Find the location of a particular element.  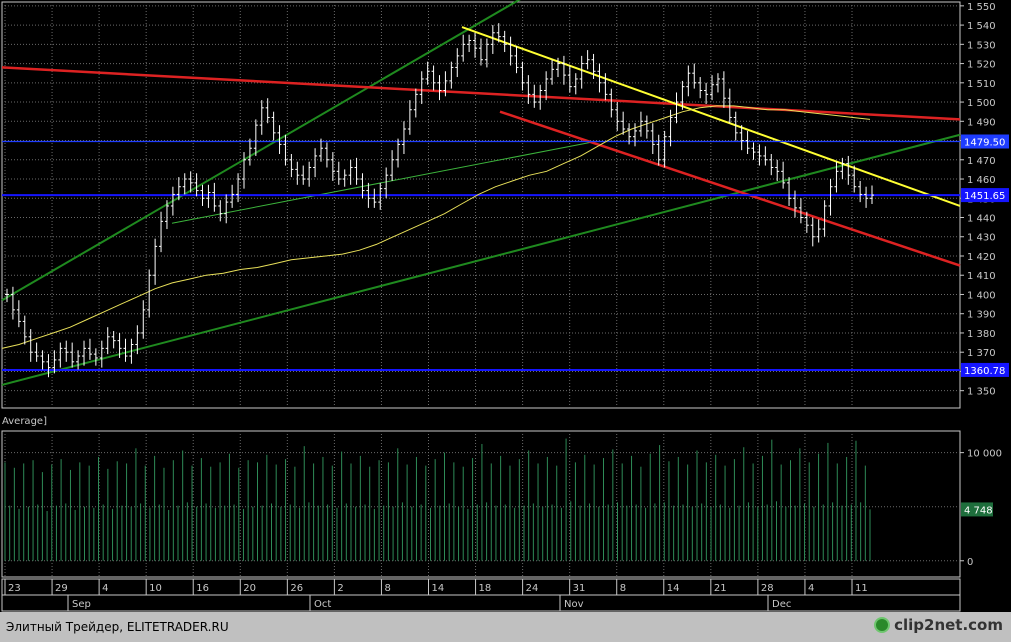

price-y-tick-label: 1 520 is located at coordinates (981, 65).